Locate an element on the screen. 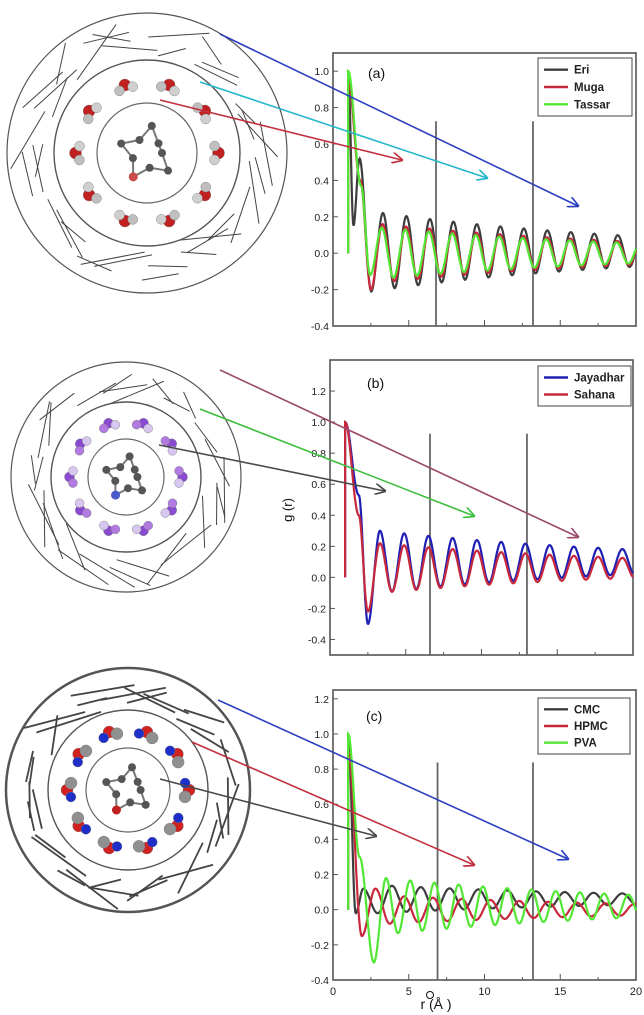  x-tick-label: 10 is located at coordinates (484, 992).